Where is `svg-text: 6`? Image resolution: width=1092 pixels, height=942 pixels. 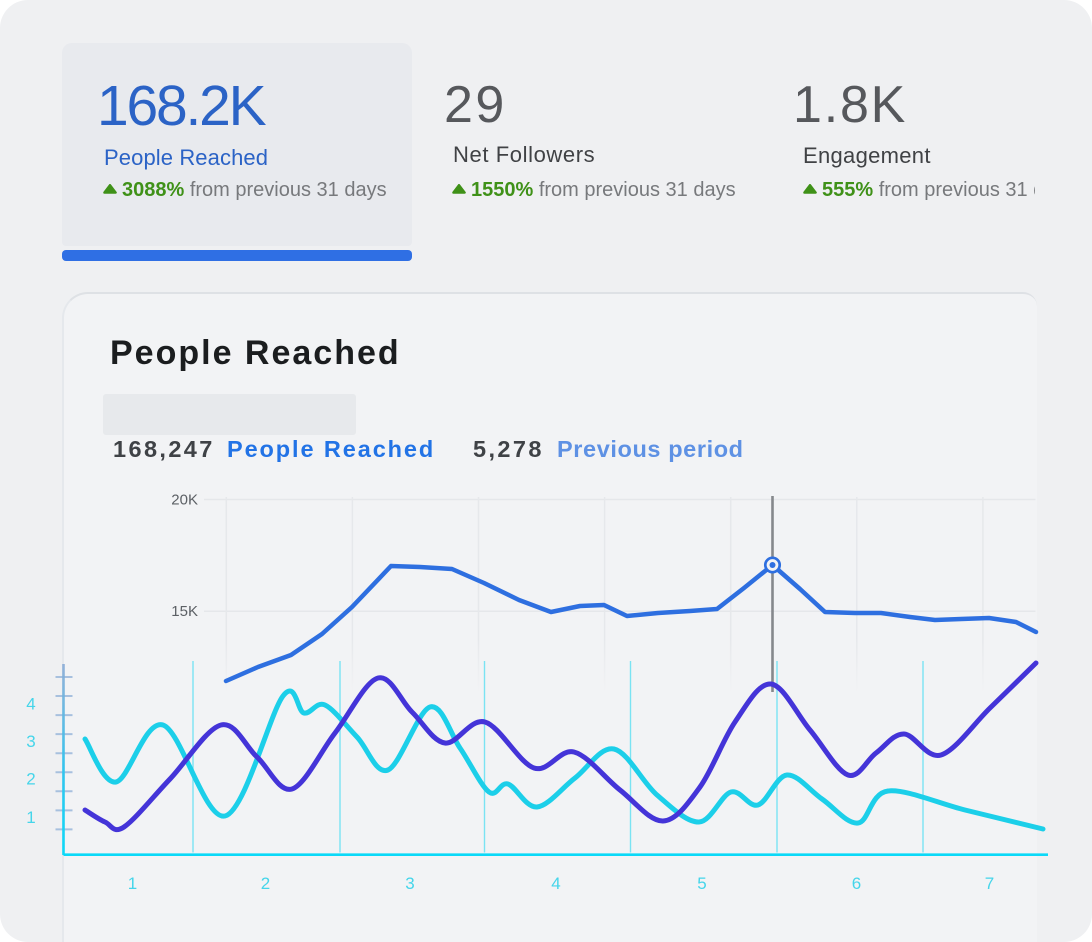 svg-text: 6 is located at coordinates (856, 883).